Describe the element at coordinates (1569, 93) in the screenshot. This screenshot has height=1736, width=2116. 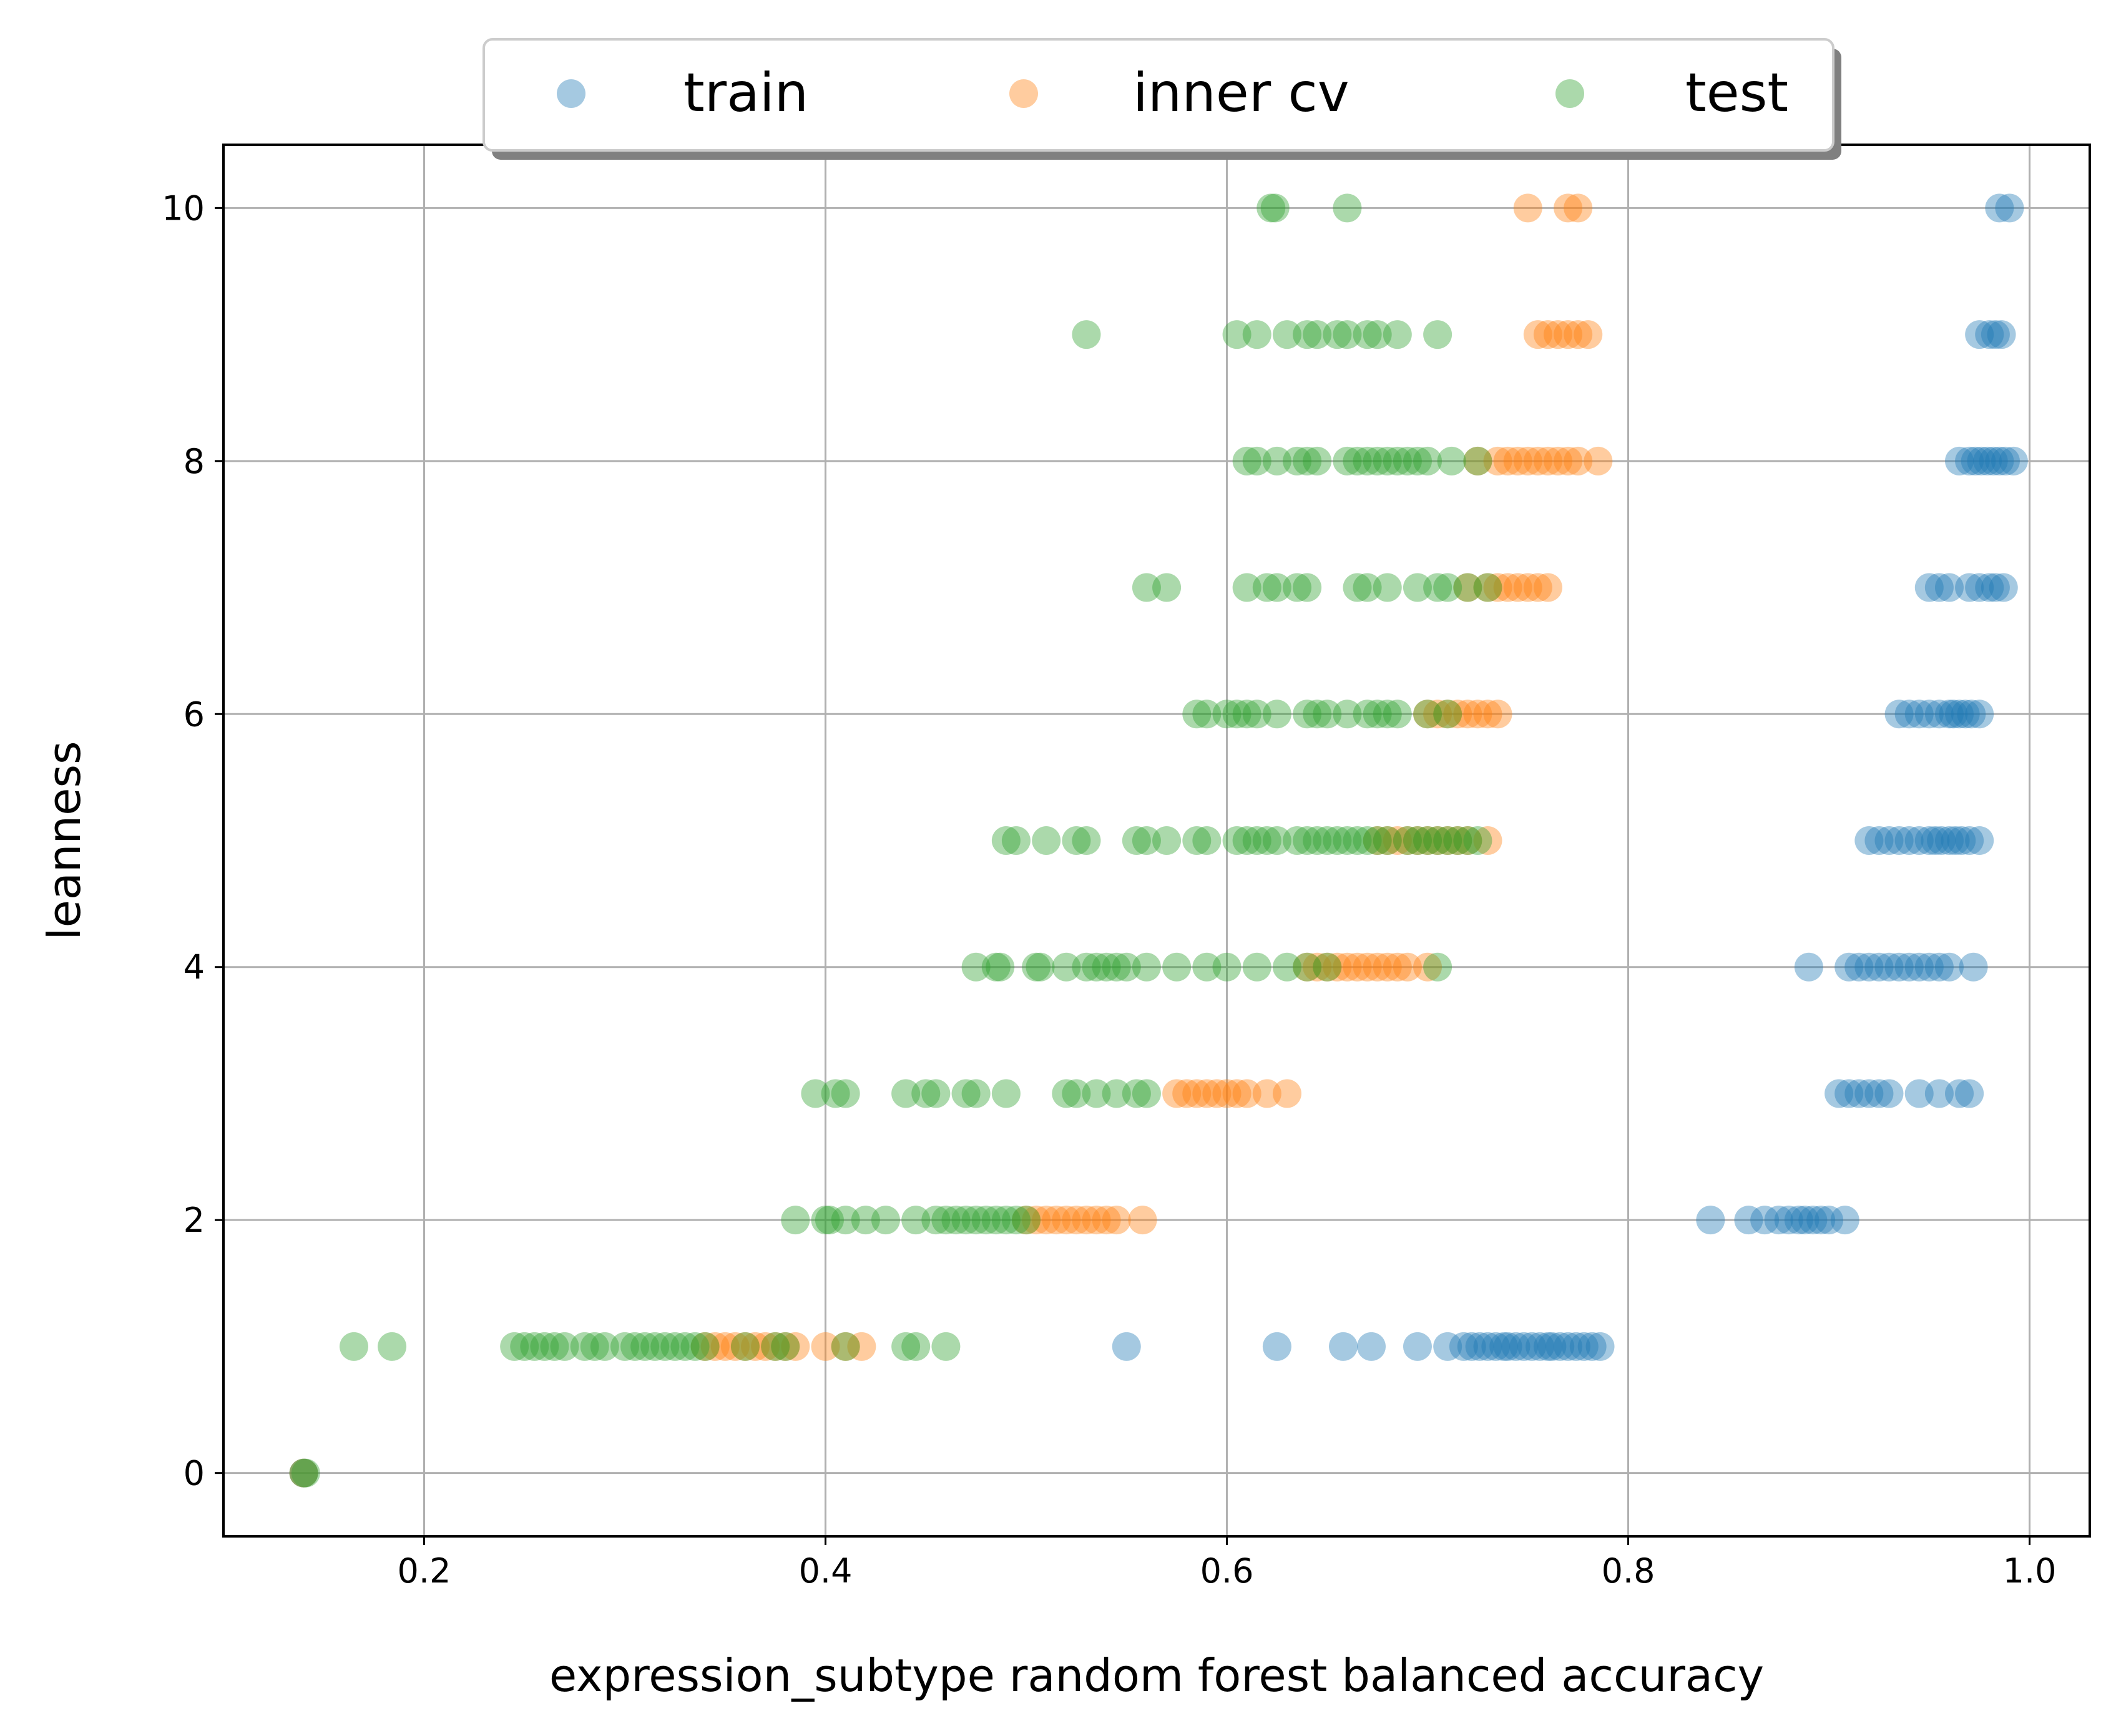
I see `legend-marker` at that location.